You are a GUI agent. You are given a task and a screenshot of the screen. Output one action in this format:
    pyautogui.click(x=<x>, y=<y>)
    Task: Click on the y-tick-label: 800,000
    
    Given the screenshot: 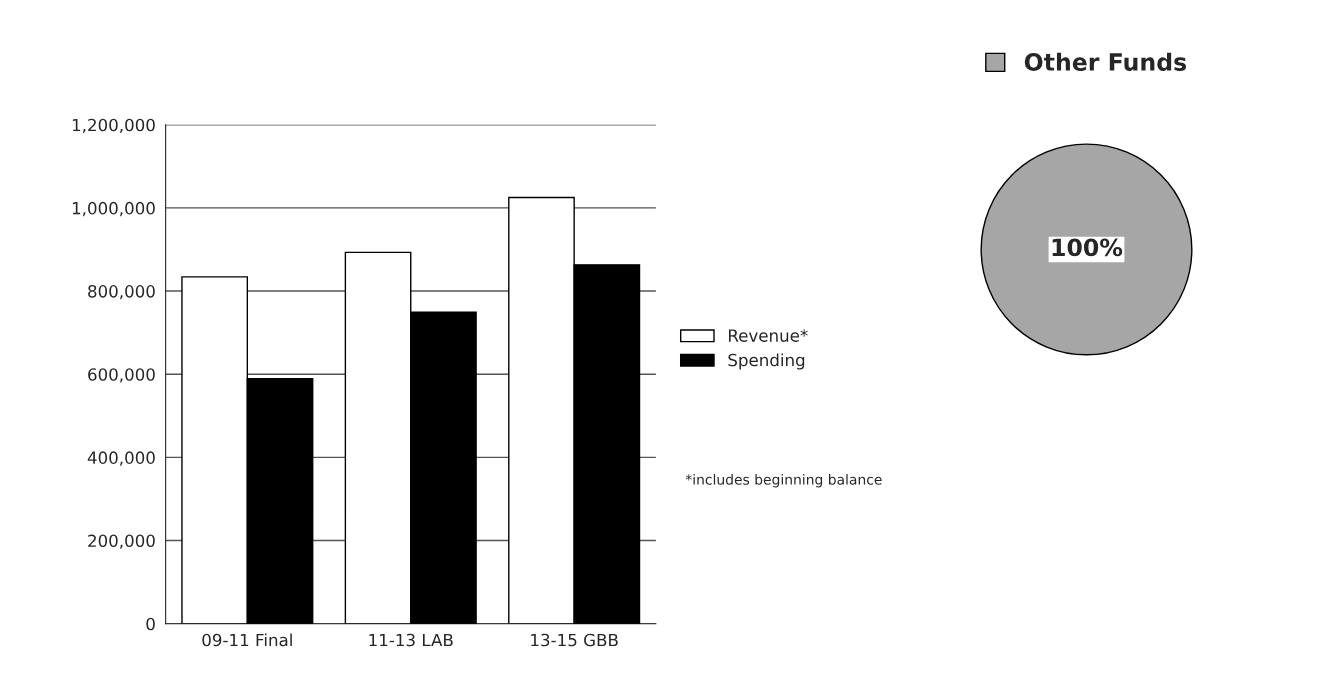 What is the action you would take?
    pyautogui.click(x=121, y=292)
    